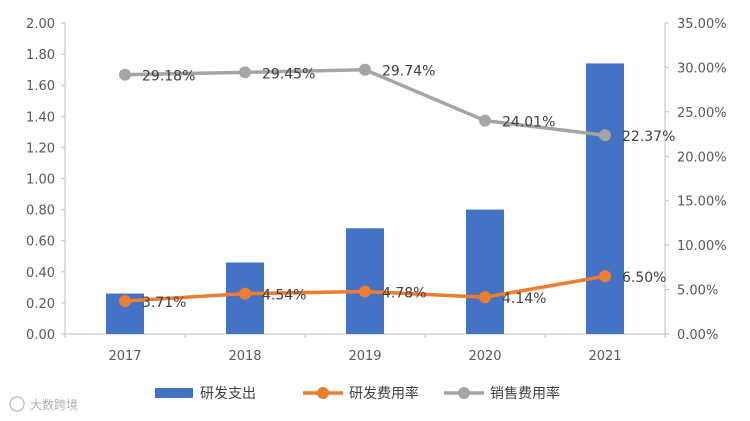  I want to click on left-axis-tick-label: 0.40, so click(40, 273).